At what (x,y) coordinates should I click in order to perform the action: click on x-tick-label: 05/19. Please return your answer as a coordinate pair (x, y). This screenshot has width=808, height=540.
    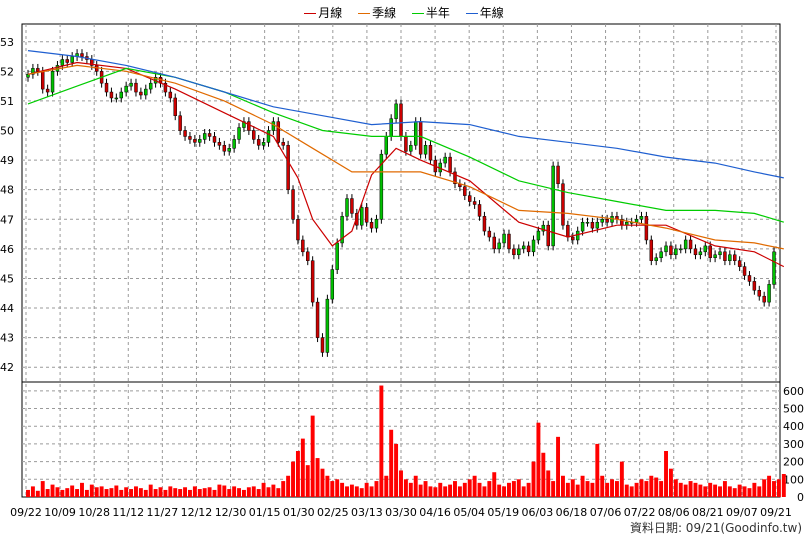
    Looking at the image, I should click on (503, 512).